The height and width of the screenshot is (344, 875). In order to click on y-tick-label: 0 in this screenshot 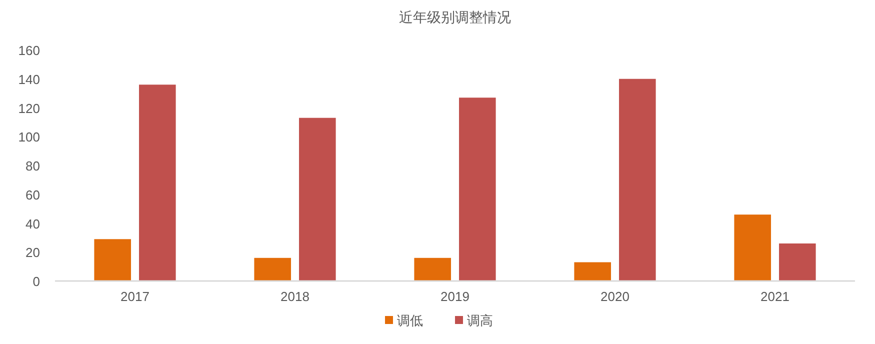, I will do `click(36, 281)`.